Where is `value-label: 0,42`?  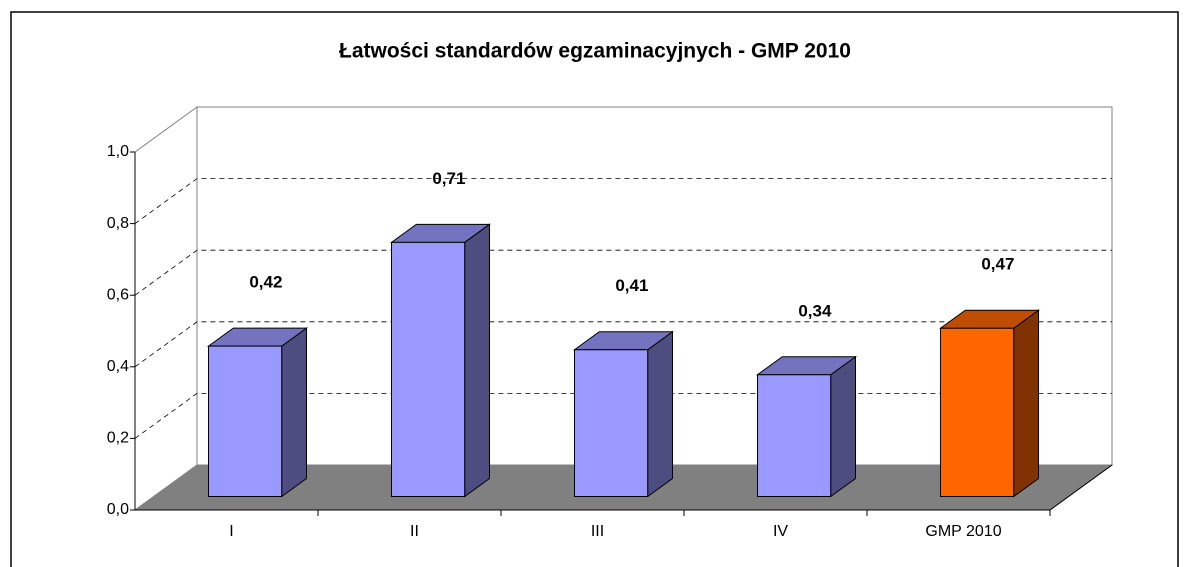
value-label: 0,42 is located at coordinates (265, 282).